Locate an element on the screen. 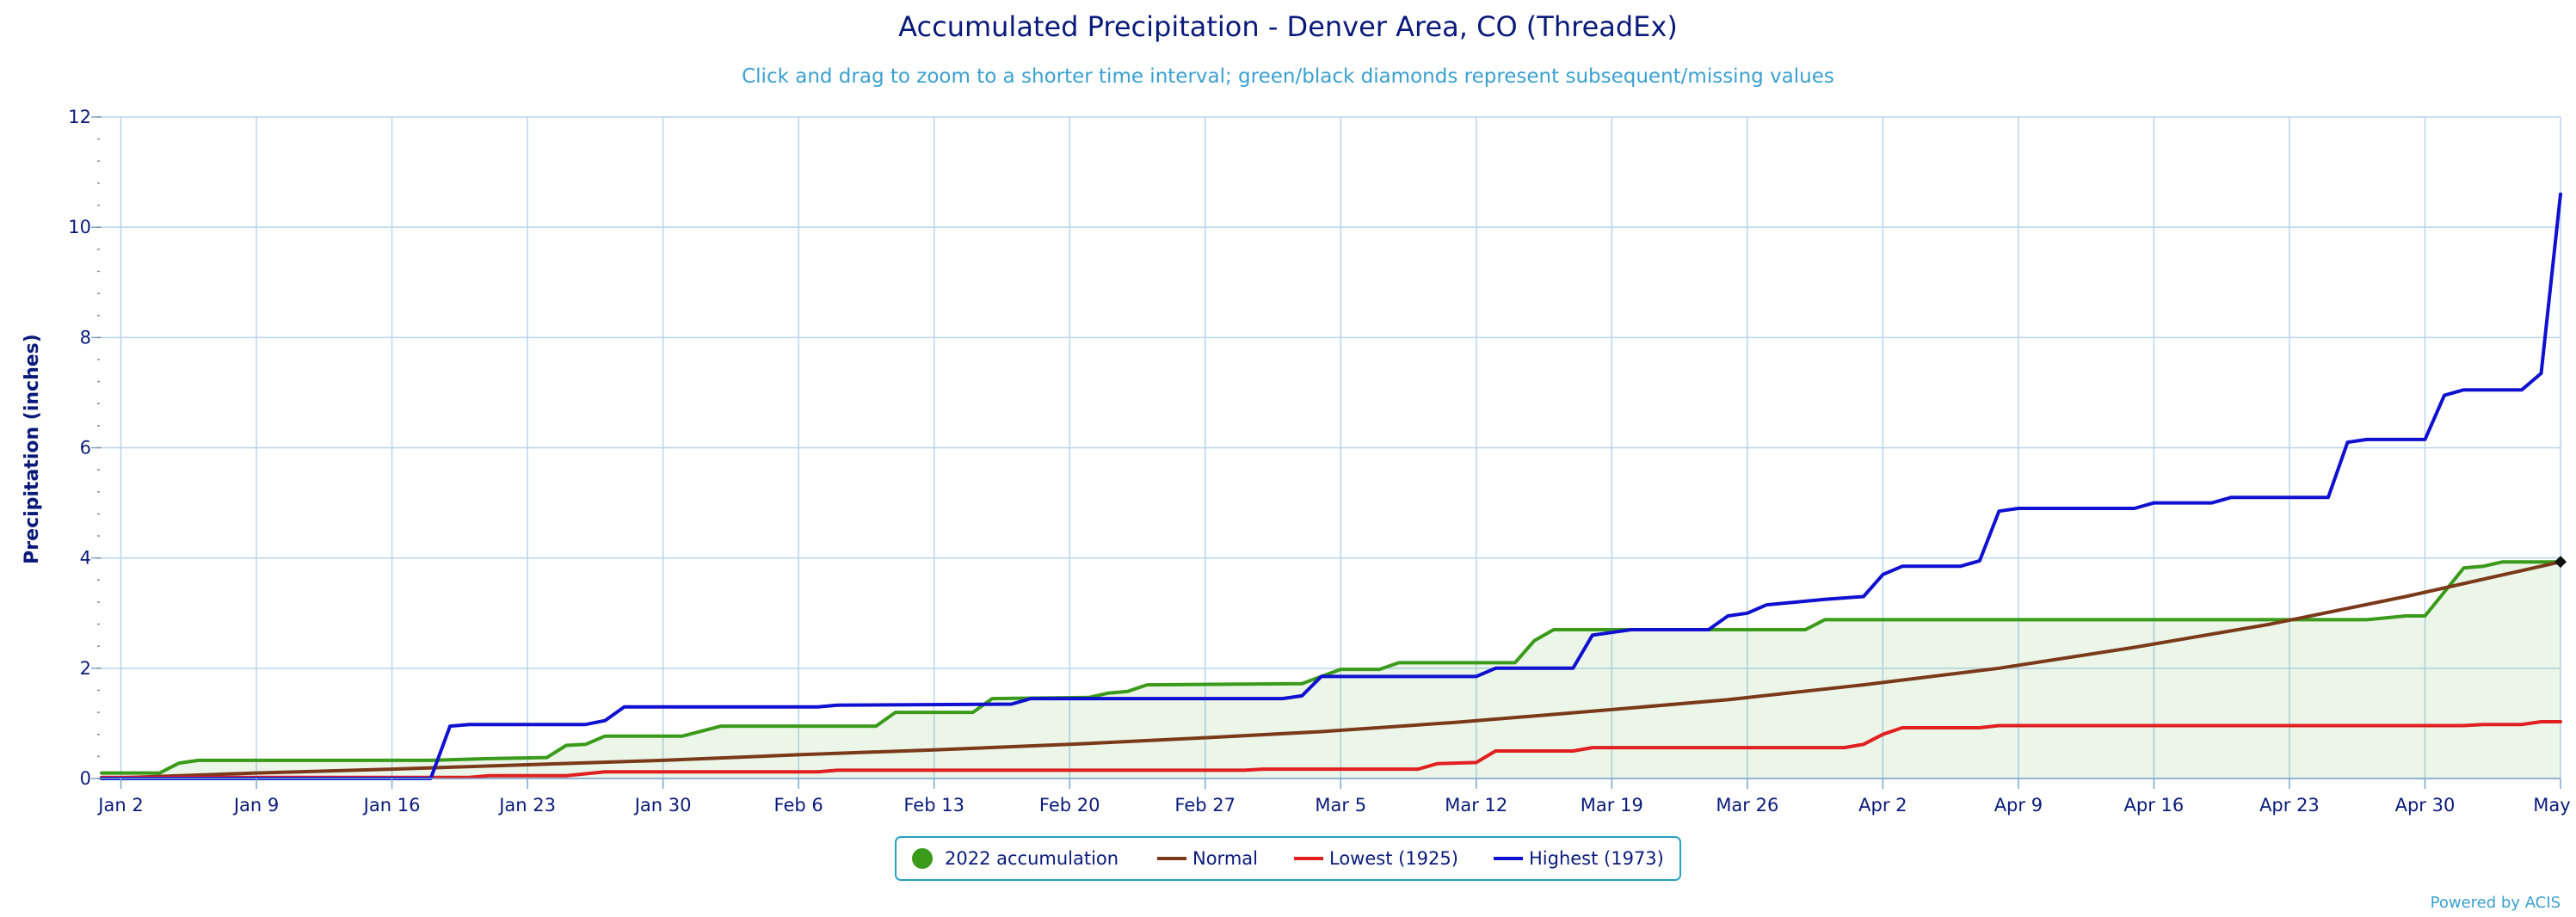  x-tick-label: Jan 30 is located at coordinates (662, 805).